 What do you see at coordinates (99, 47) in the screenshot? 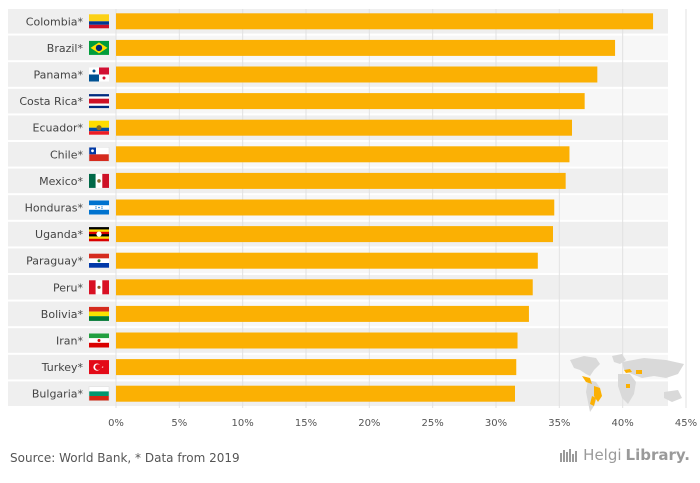
I see `flag-brazil-icon` at bounding box center [99, 47].